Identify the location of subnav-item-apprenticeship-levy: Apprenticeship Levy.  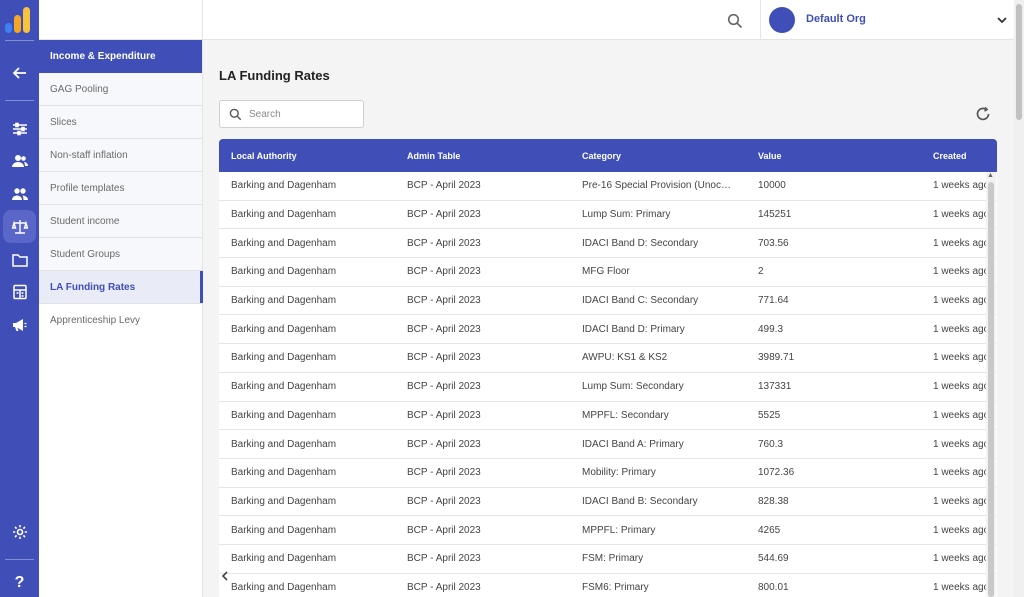
(120, 320).